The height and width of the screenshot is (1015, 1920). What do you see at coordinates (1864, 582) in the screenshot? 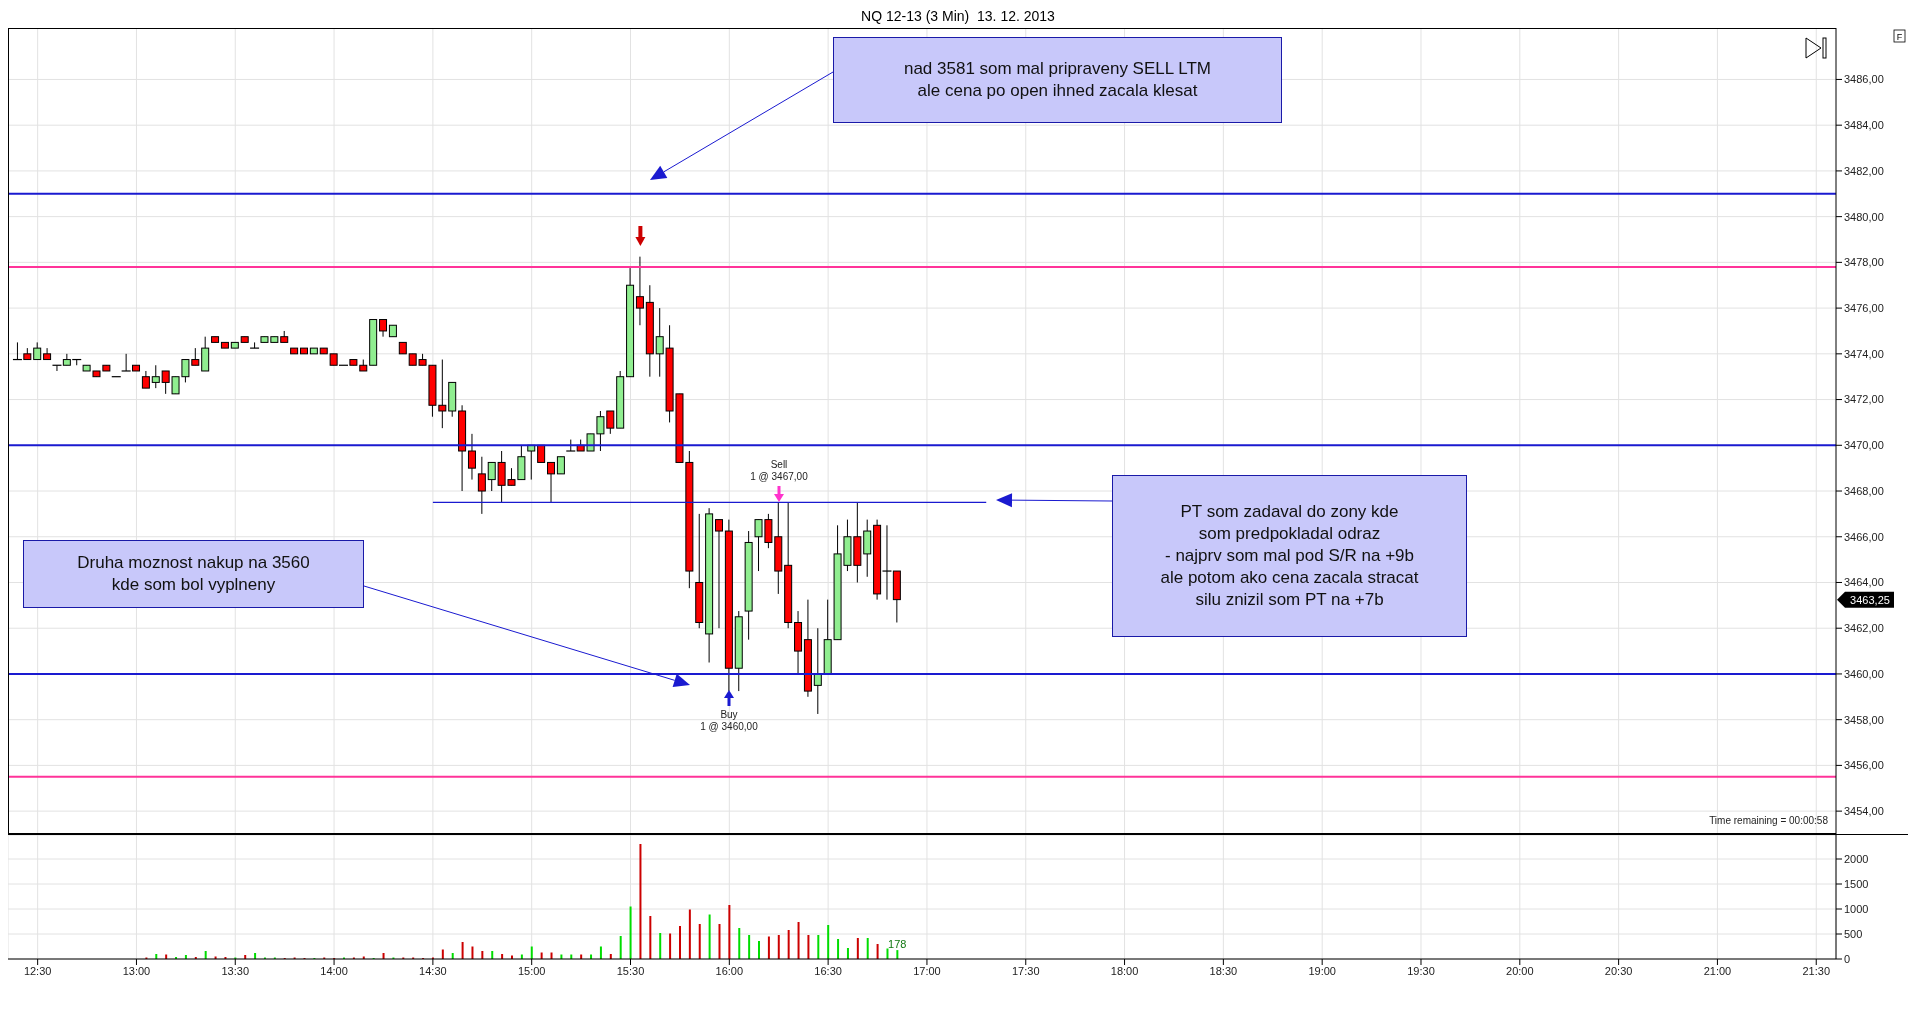
I see `y-tick-label: 3464,00` at bounding box center [1864, 582].